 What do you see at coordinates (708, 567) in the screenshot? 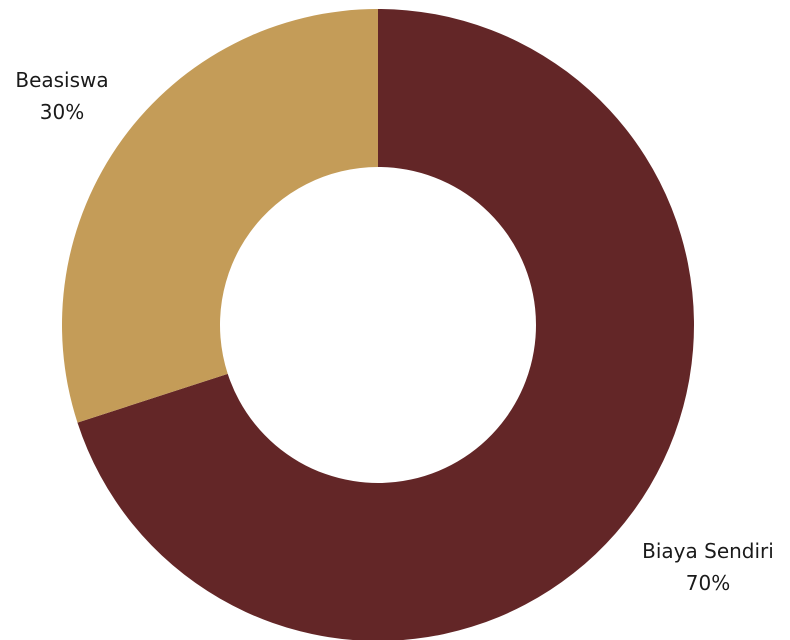
I see `slice-label-group-biaya-sendiri: Biaya Sendiri 70%` at bounding box center [708, 567].